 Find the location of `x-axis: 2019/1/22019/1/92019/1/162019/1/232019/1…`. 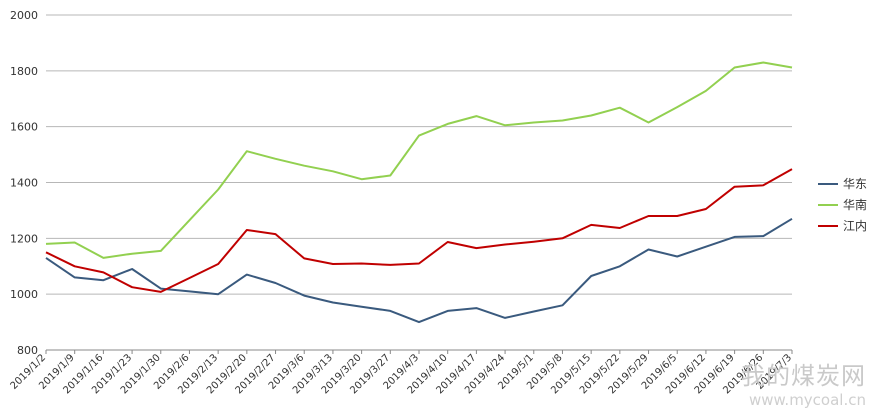

x-axis: 2019/1/22019/1/92019/1/162019/1/232019/1… is located at coordinates (401, 372).